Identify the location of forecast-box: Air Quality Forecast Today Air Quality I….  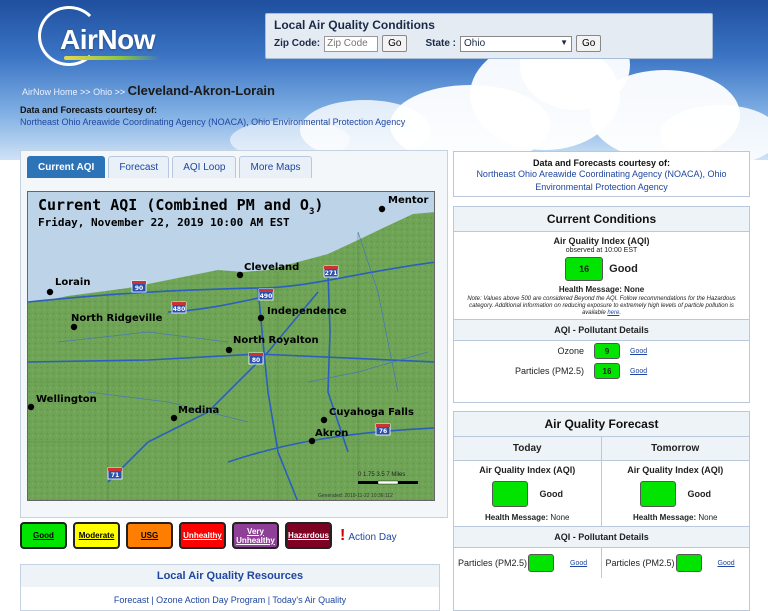
(601, 511).